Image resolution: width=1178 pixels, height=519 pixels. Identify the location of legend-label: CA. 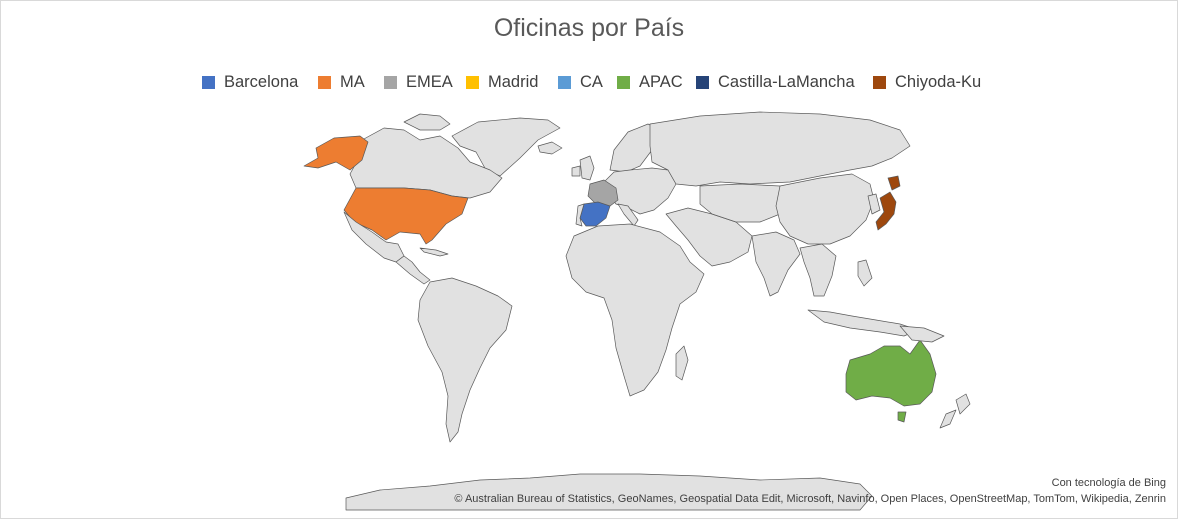
(591, 81).